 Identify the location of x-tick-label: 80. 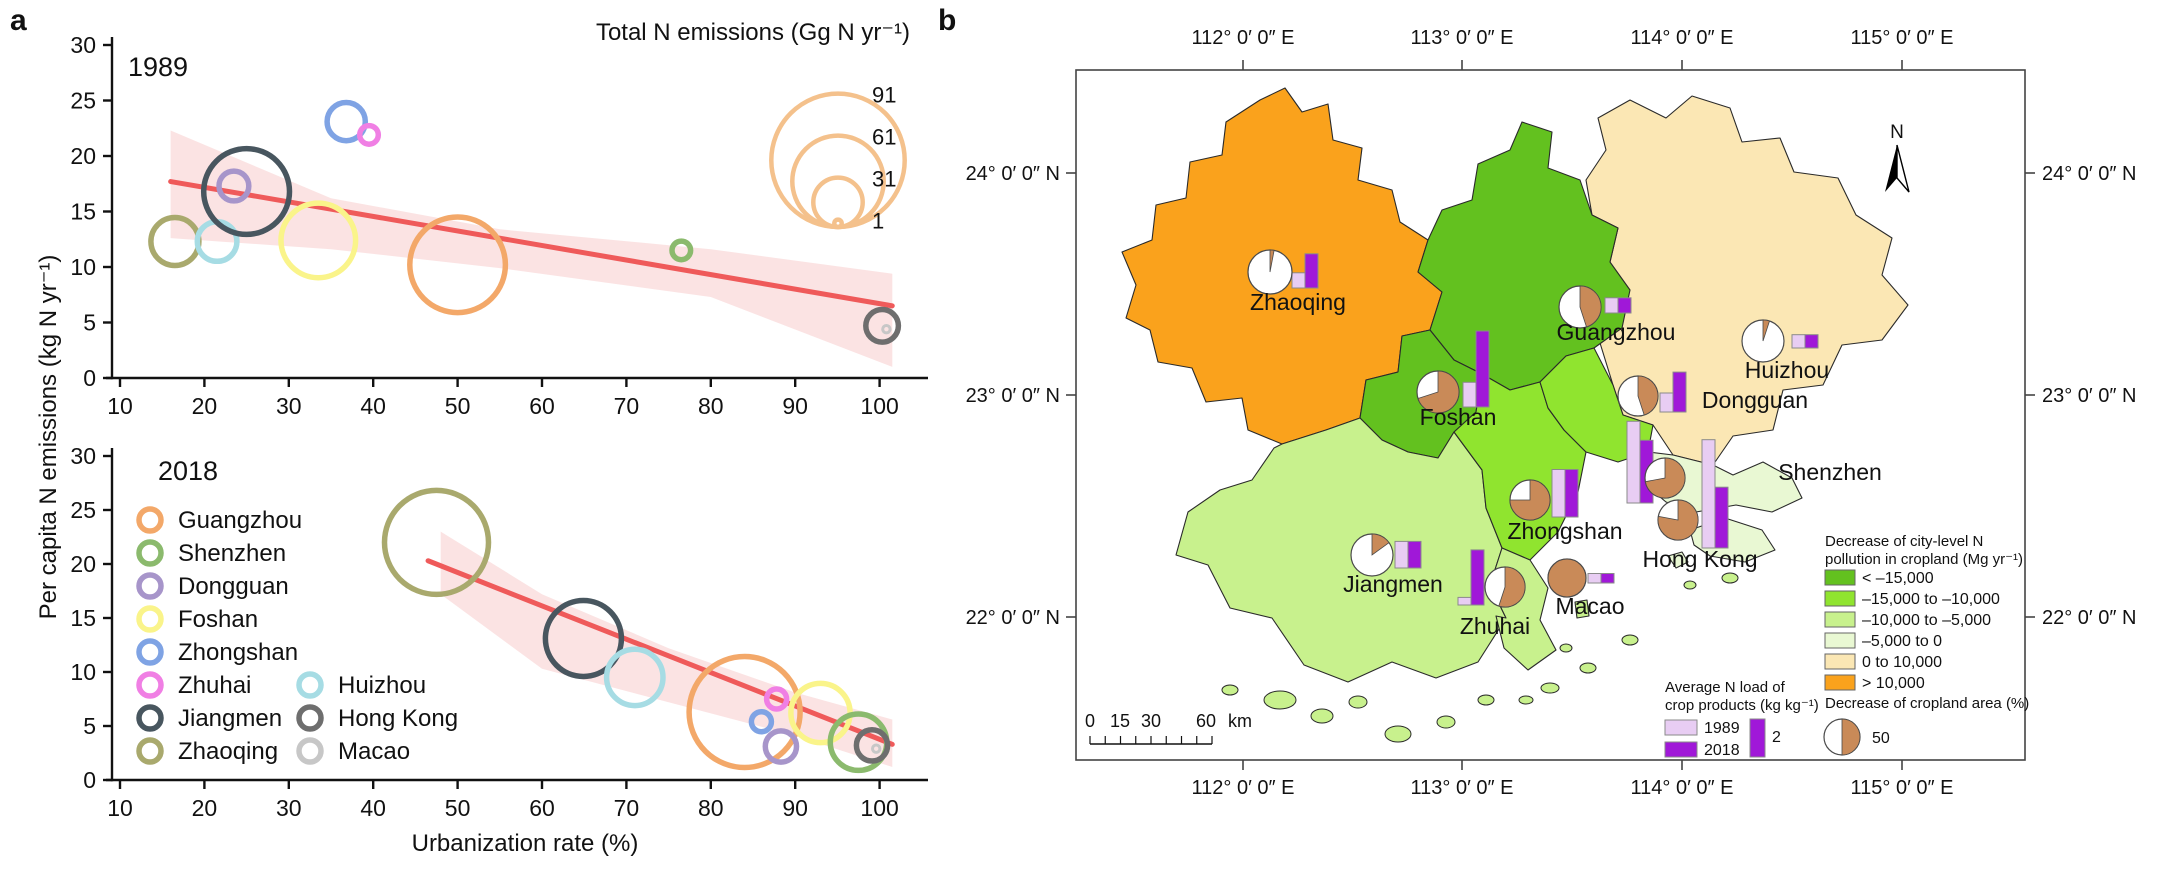
(711, 406).